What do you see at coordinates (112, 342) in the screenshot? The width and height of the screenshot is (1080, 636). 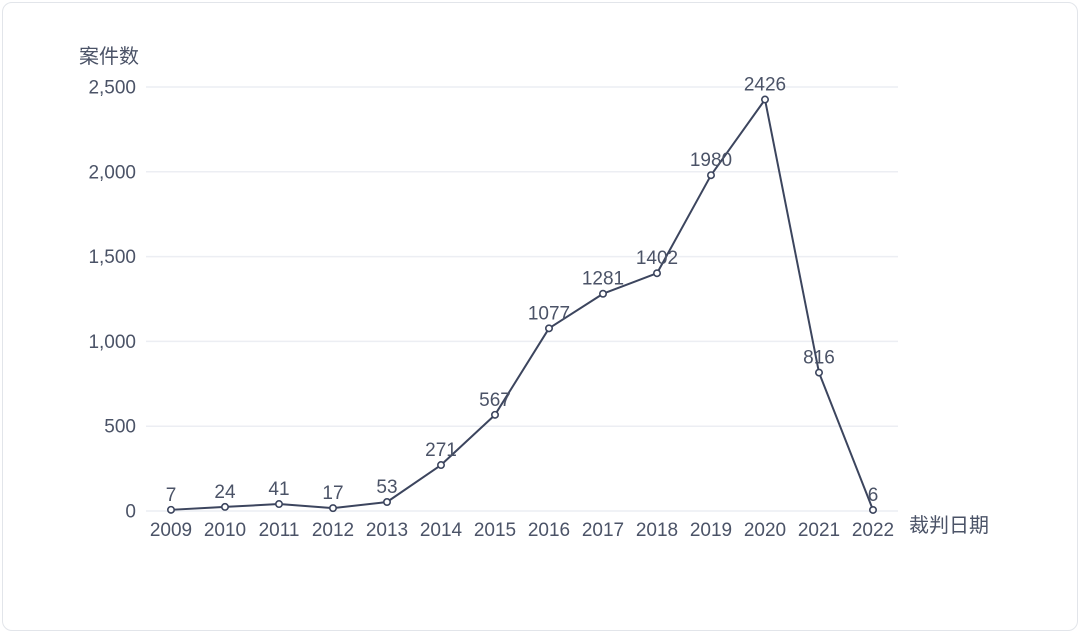 I see `y-tick-label: 1,000` at bounding box center [112, 342].